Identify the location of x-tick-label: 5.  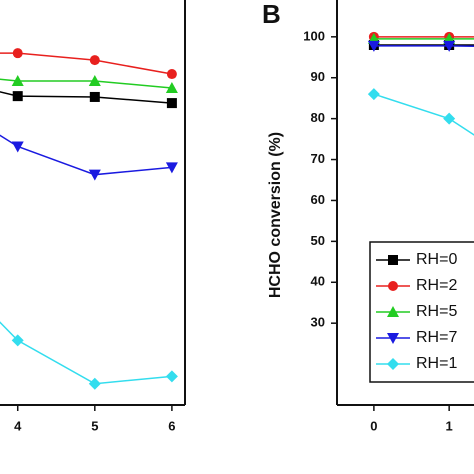
(94, 425).